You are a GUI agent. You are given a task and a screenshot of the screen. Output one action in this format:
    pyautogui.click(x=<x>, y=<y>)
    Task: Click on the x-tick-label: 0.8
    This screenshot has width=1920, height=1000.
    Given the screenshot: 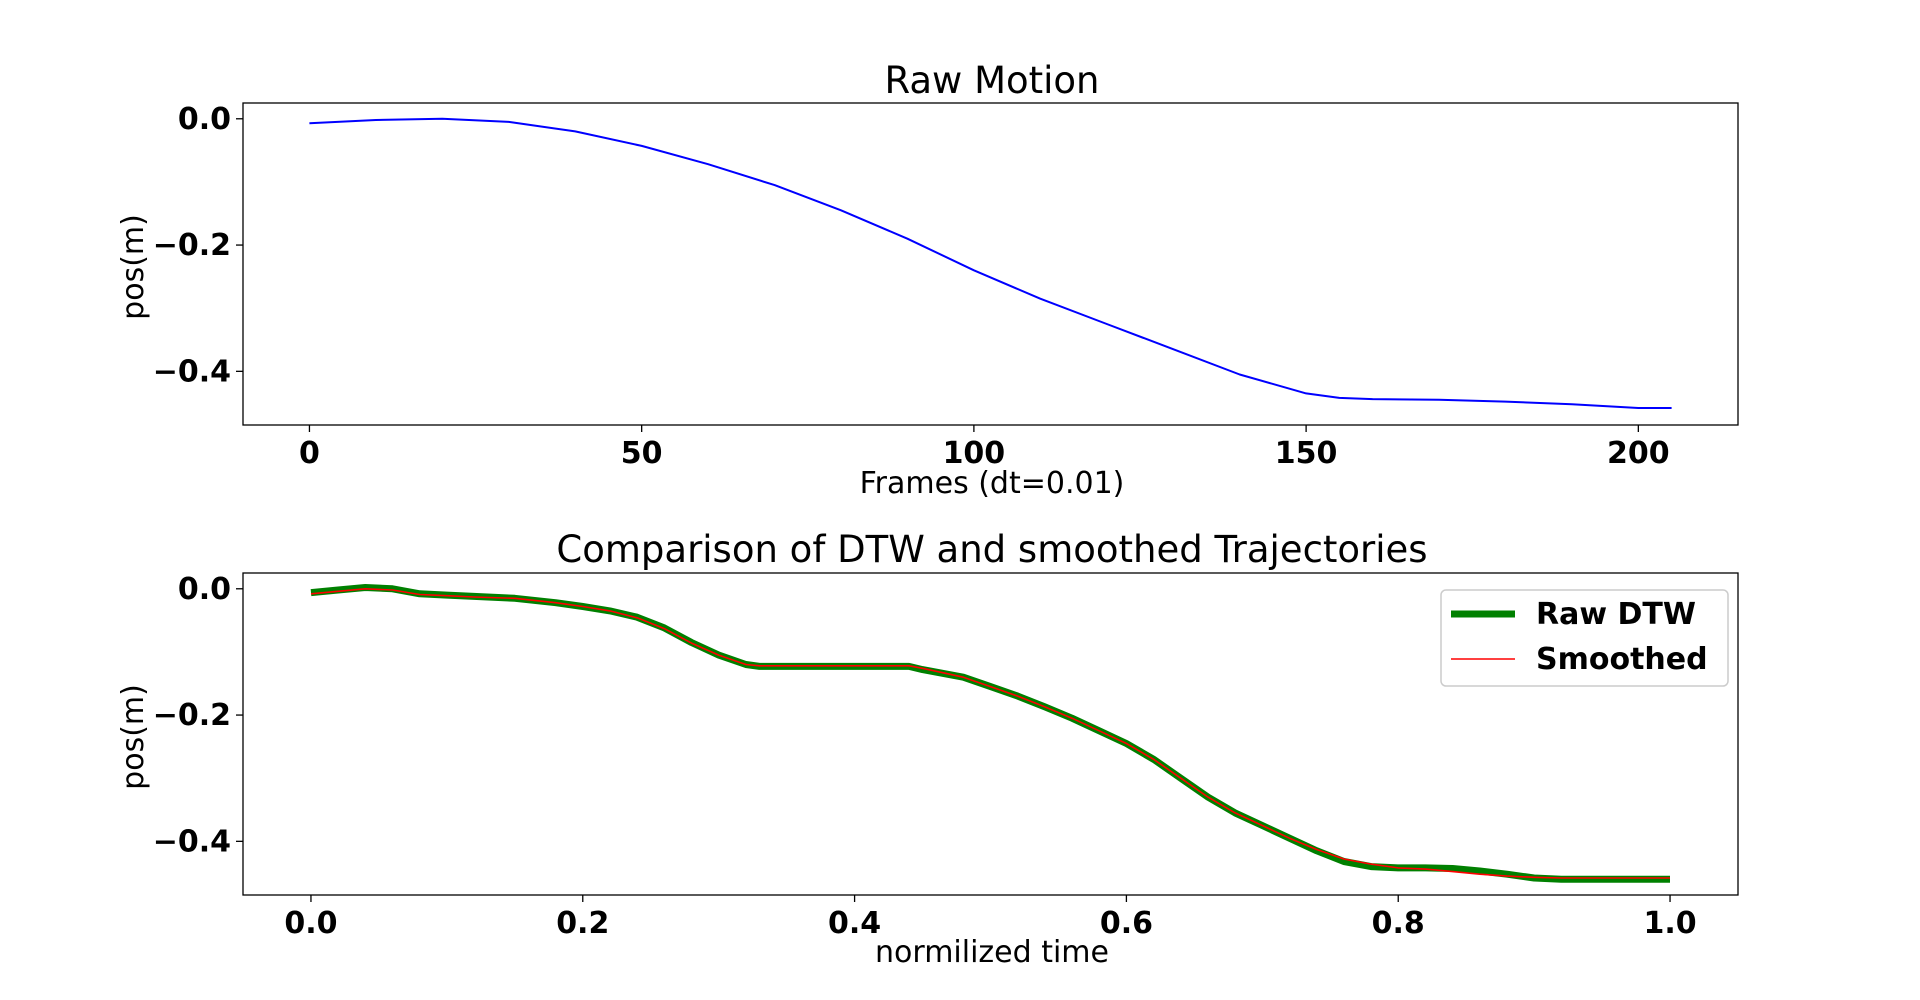 What is the action you would take?
    pyautogui.click(x=1398, y=923)
    